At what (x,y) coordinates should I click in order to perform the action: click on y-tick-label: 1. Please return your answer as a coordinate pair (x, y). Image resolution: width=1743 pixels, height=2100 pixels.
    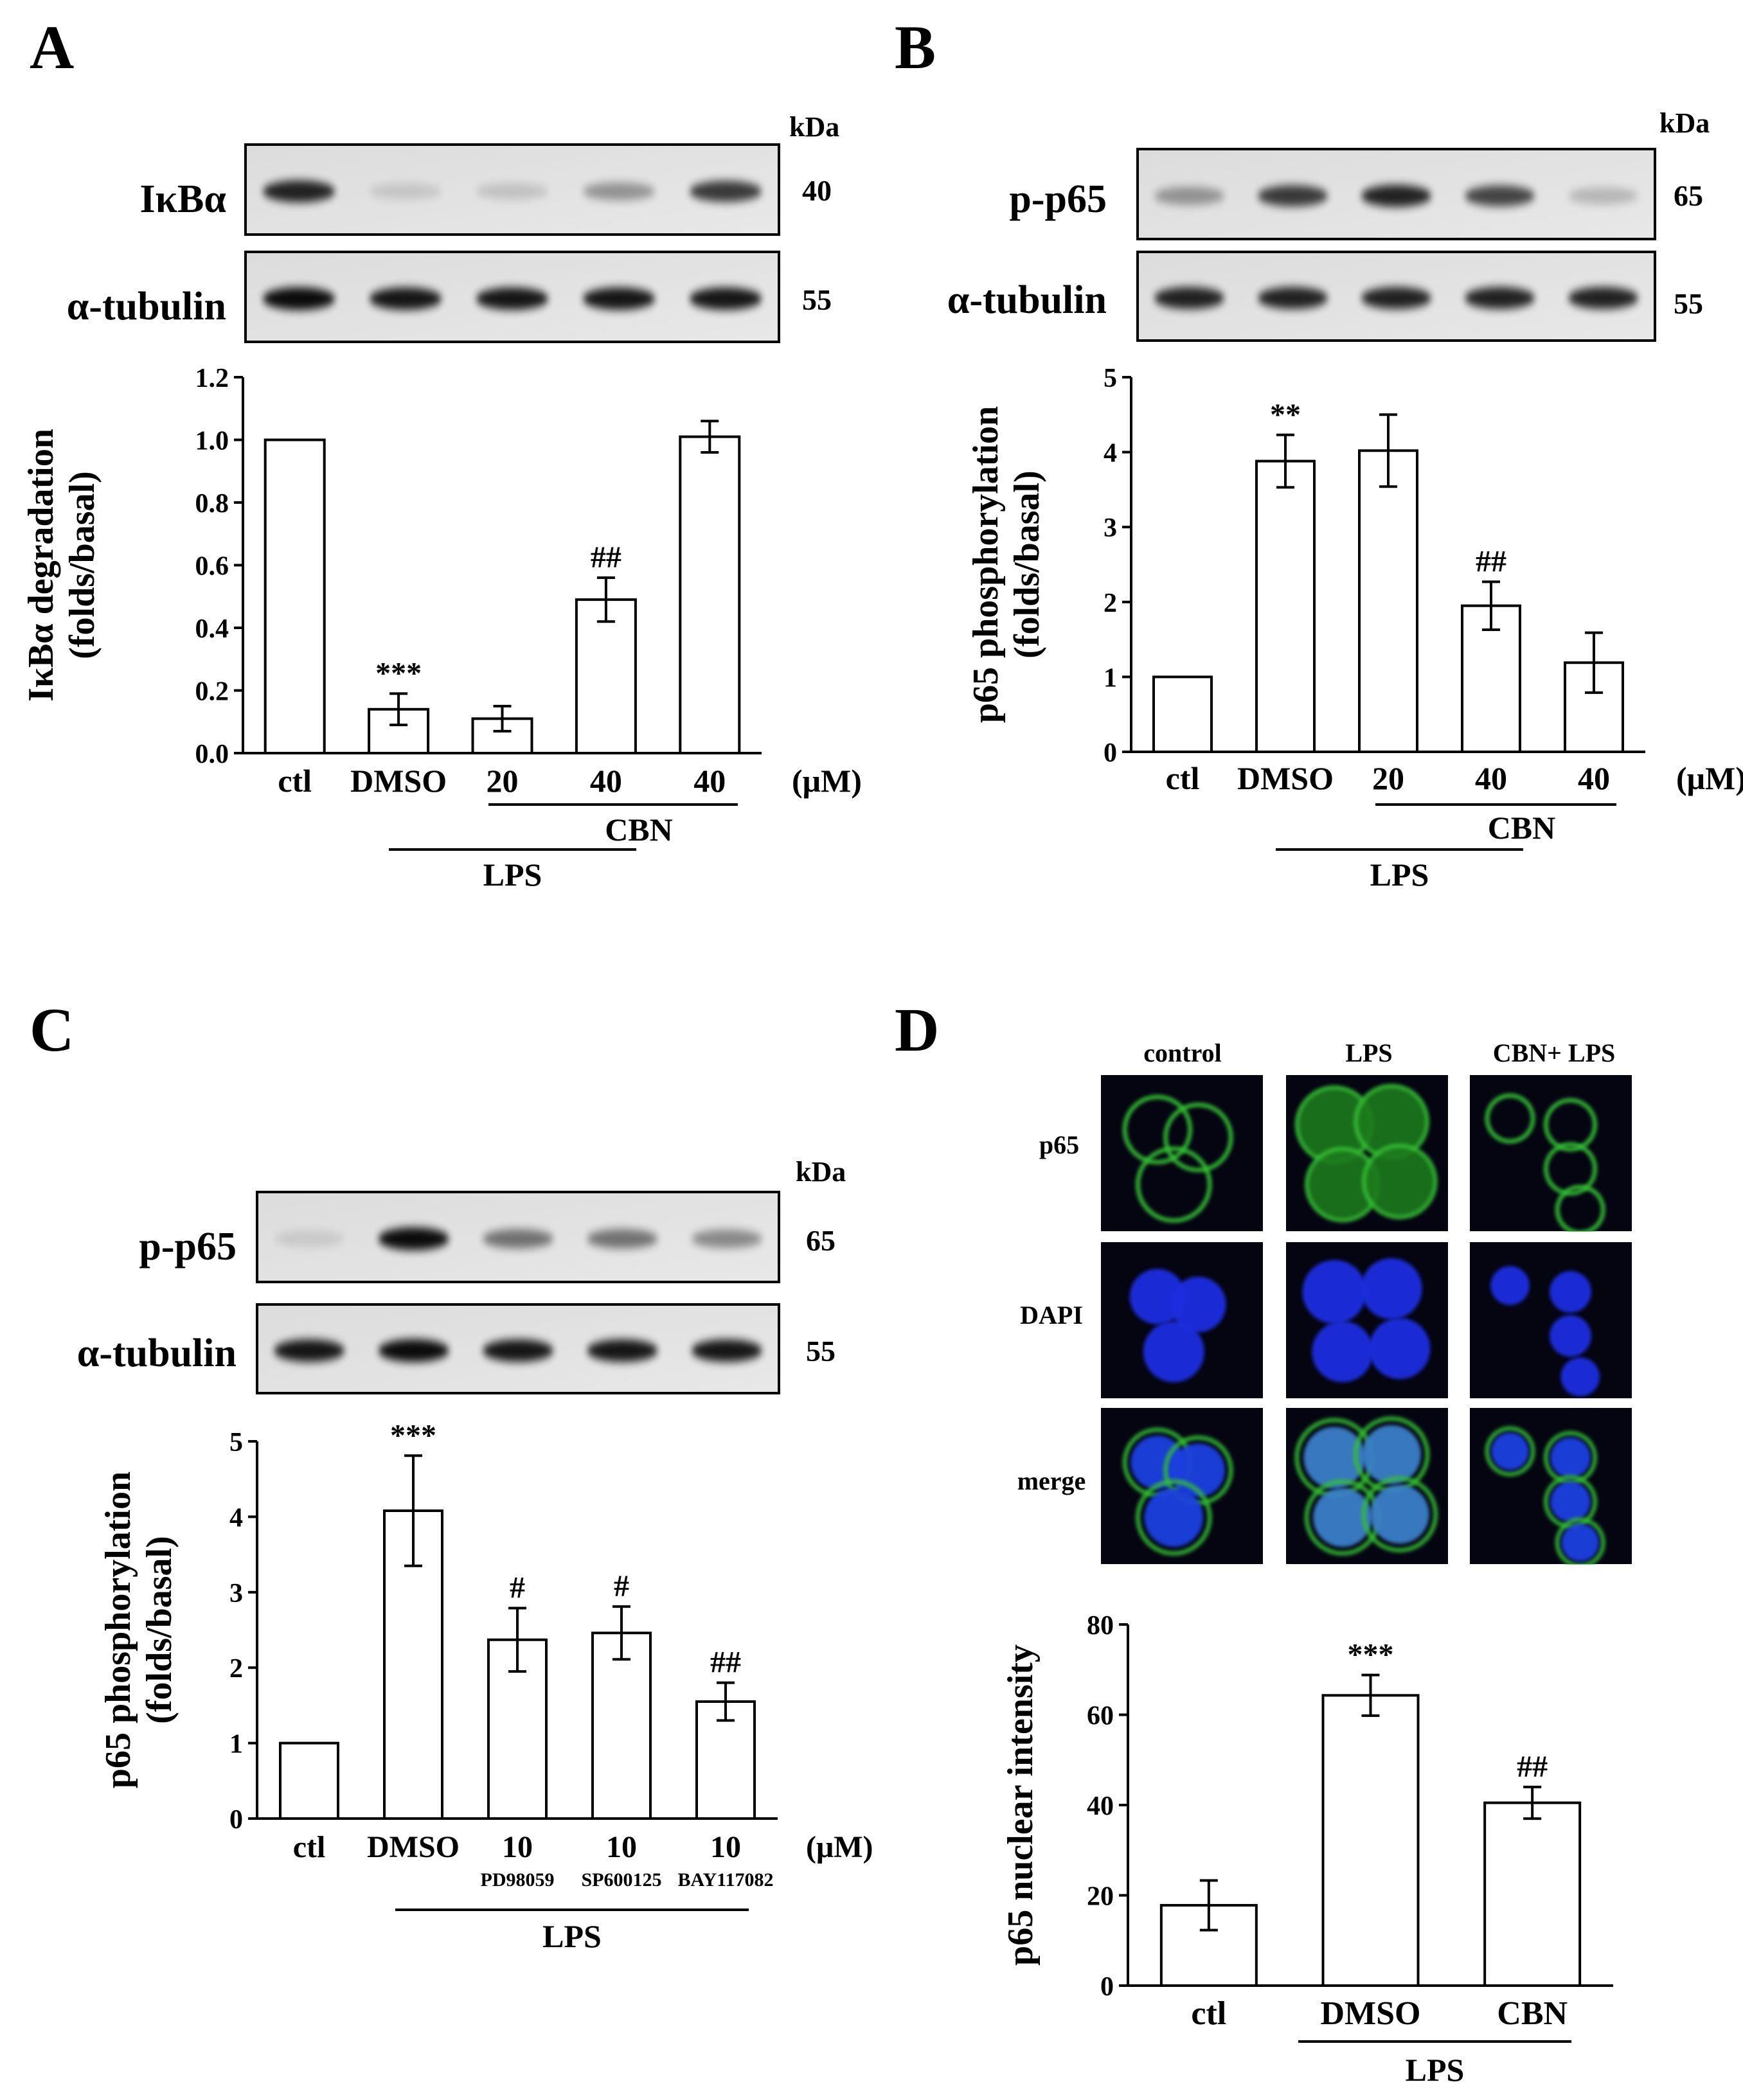
    Looking at the image, I should click on (1110, 678).